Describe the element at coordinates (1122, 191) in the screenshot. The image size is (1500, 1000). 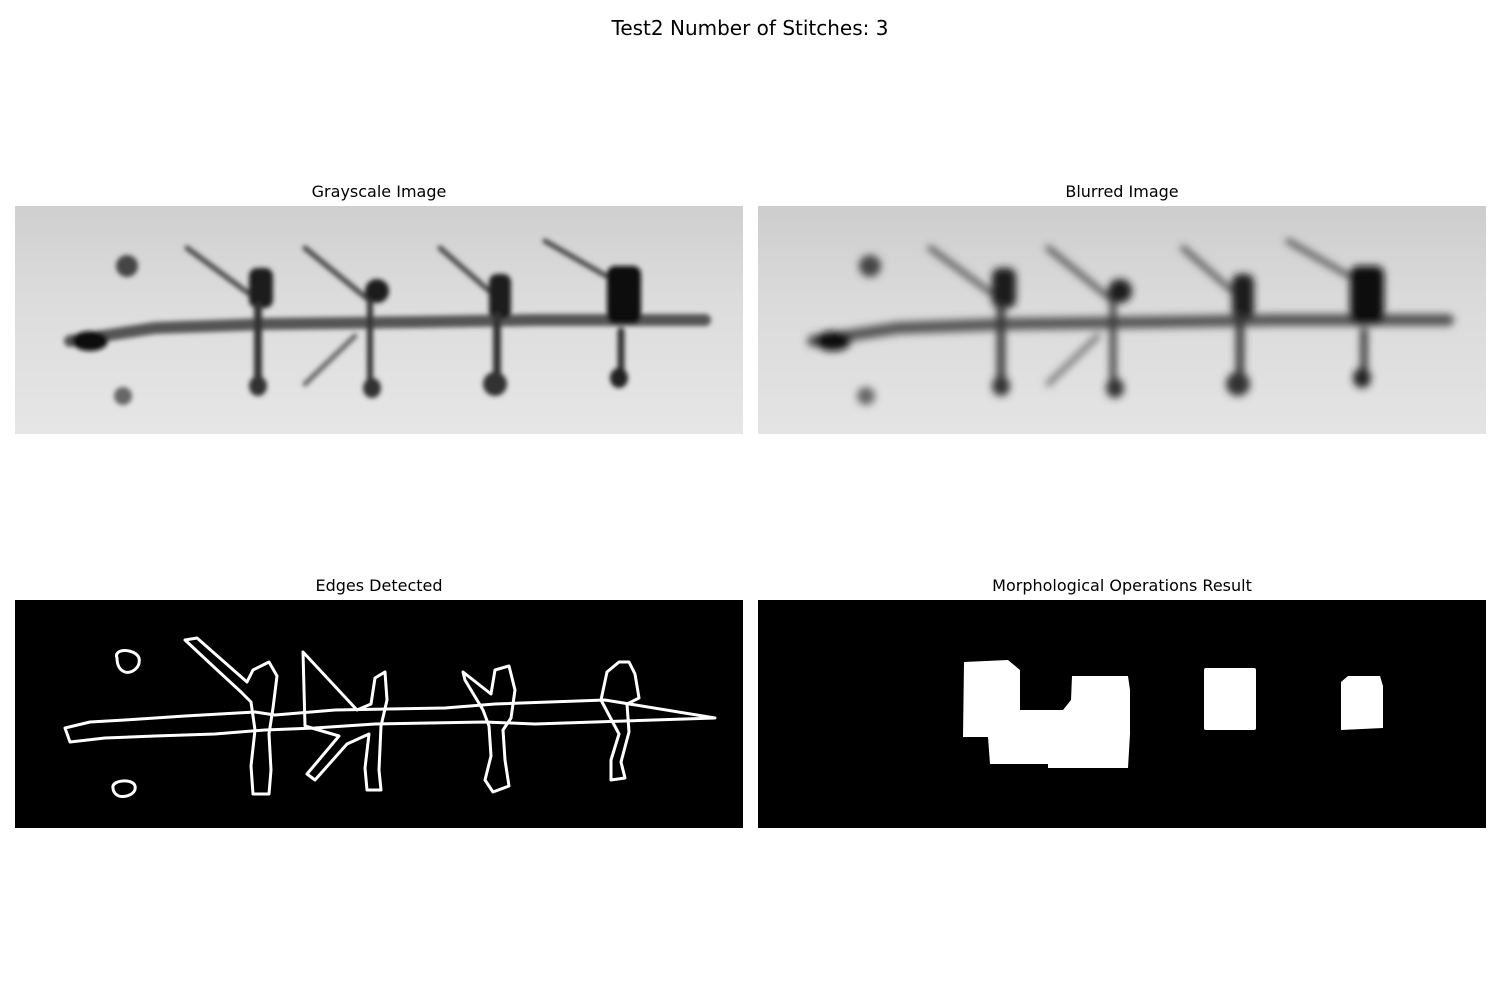
I see `blurred-panel-title: Blurred Image` at that location.